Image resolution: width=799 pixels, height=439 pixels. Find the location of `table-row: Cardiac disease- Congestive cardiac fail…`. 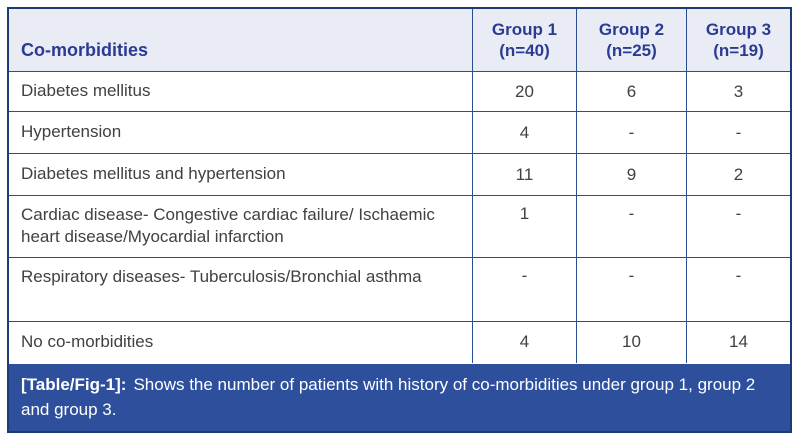

table-row: Cardiac disease- Congestive cardiac fail… is located at coordinates (399, 226).